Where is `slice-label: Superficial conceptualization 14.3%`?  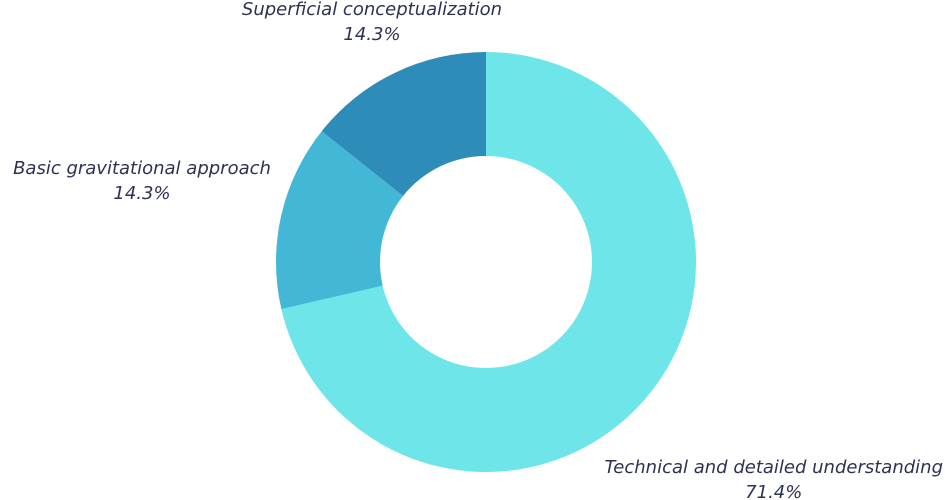 slice-label: Superficial conceptualization 14.3% is located at coordinates (372, 22).